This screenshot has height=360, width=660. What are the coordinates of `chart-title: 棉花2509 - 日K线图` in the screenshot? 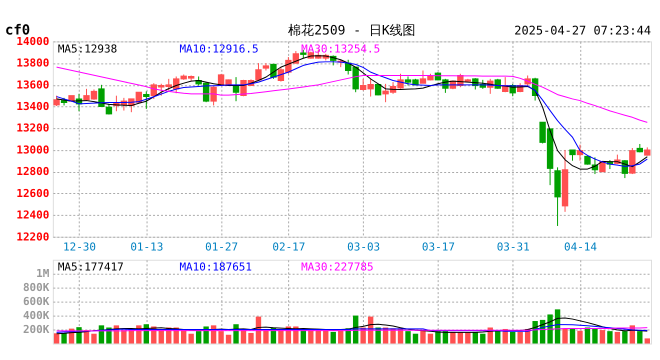 It's located at (352, 30).